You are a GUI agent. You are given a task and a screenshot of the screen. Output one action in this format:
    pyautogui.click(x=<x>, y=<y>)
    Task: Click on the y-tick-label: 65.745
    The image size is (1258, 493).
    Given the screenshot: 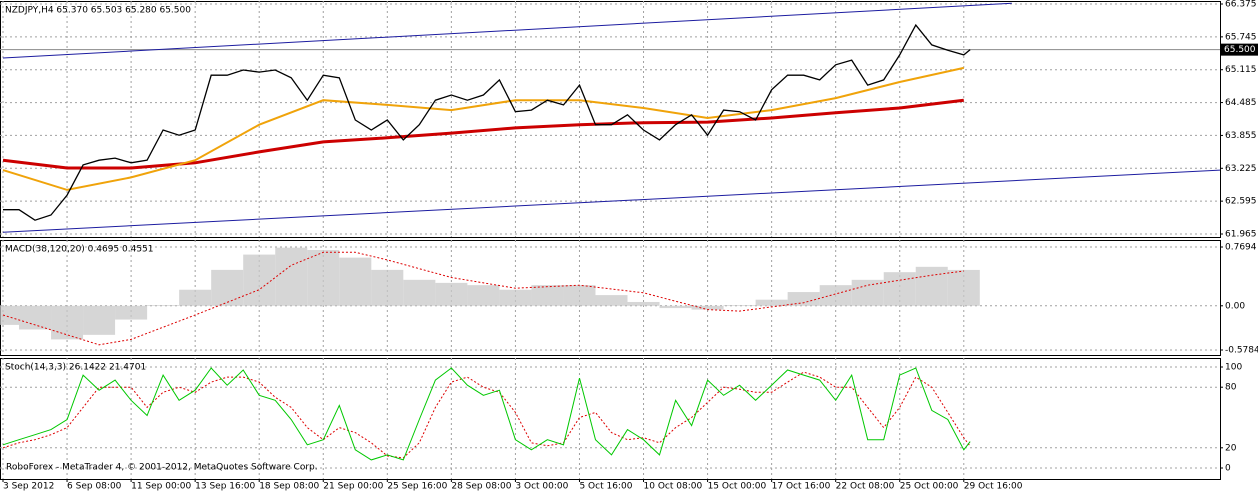 What is the action you would take?
    pyautogui.click(x=1241, y=37)
    